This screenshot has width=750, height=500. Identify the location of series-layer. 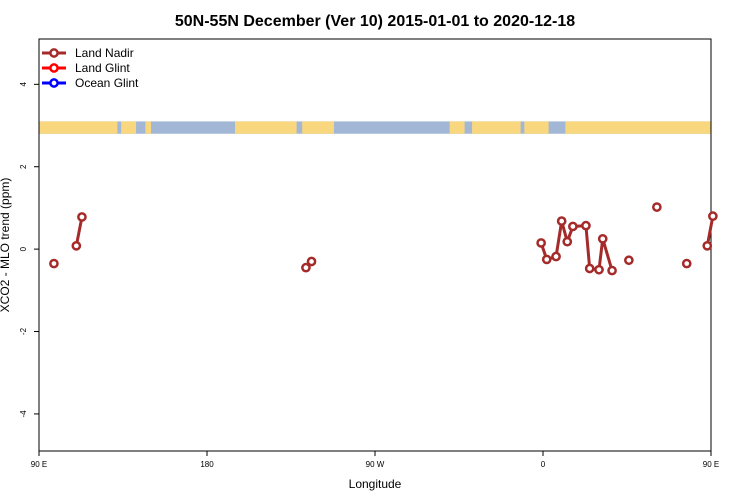
(383, 239).